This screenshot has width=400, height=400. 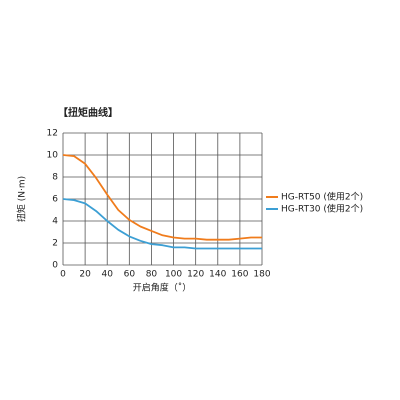 I want to click on x-tick-label: 20, so click(x=85, y=275).